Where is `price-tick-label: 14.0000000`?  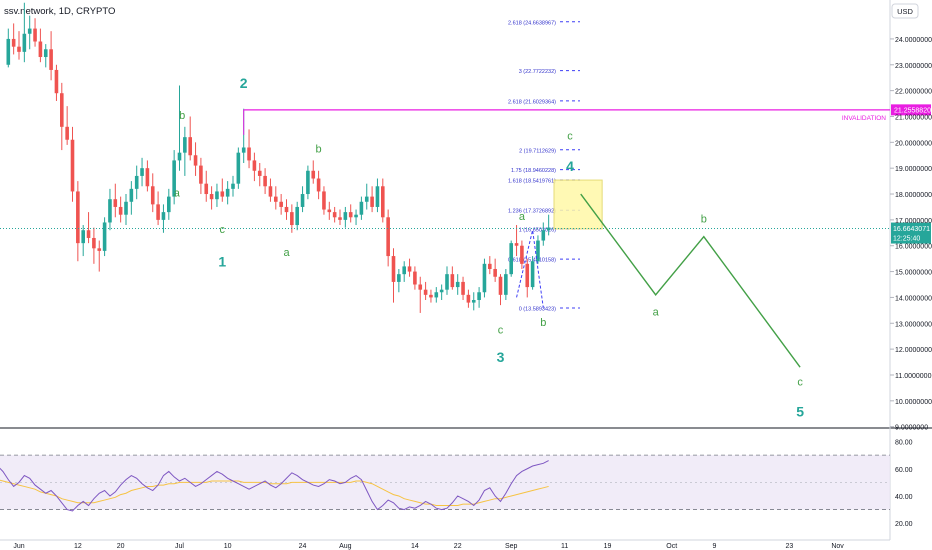 price-tick-label: 14.0000000 is located at coordinates (913, 298).